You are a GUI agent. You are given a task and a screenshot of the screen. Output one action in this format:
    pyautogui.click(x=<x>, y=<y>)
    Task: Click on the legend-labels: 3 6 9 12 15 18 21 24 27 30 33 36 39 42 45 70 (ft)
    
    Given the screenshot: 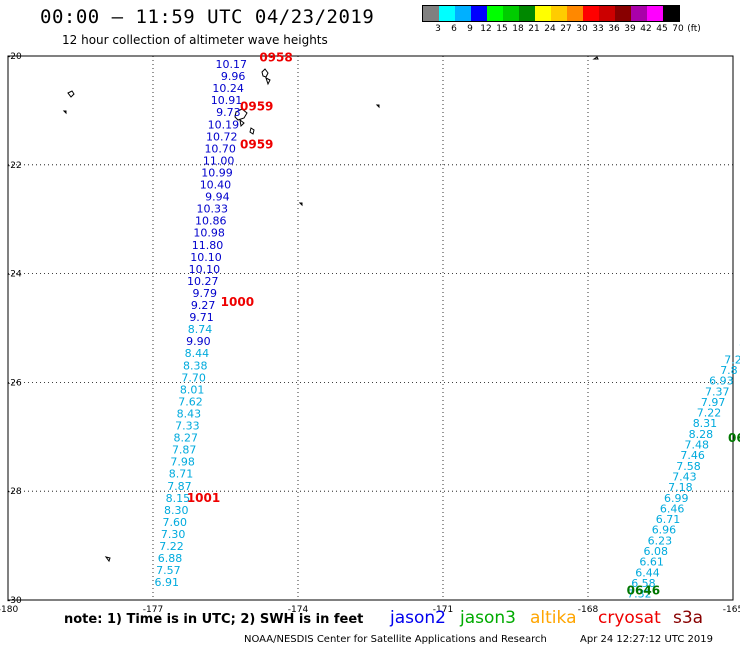 What is the action you would take?
    pyautogui.click(x=561, y=30)
    